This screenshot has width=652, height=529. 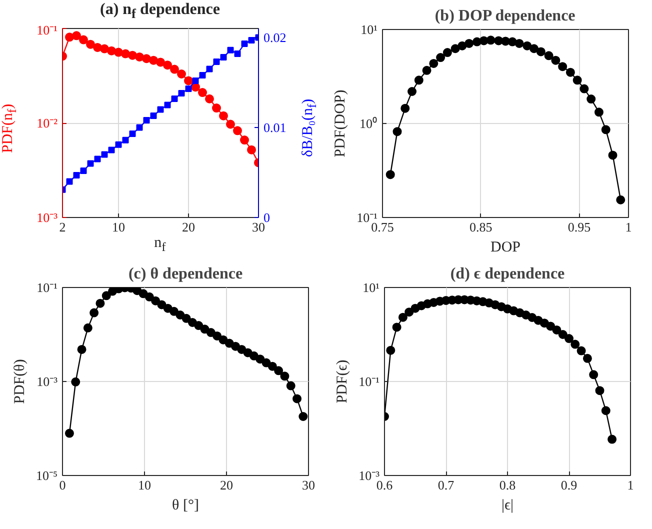 What do you see at coordinates (226, 485) in the screenshot?
I see `x-tick-label: 20` at bounding box center [226, 485].